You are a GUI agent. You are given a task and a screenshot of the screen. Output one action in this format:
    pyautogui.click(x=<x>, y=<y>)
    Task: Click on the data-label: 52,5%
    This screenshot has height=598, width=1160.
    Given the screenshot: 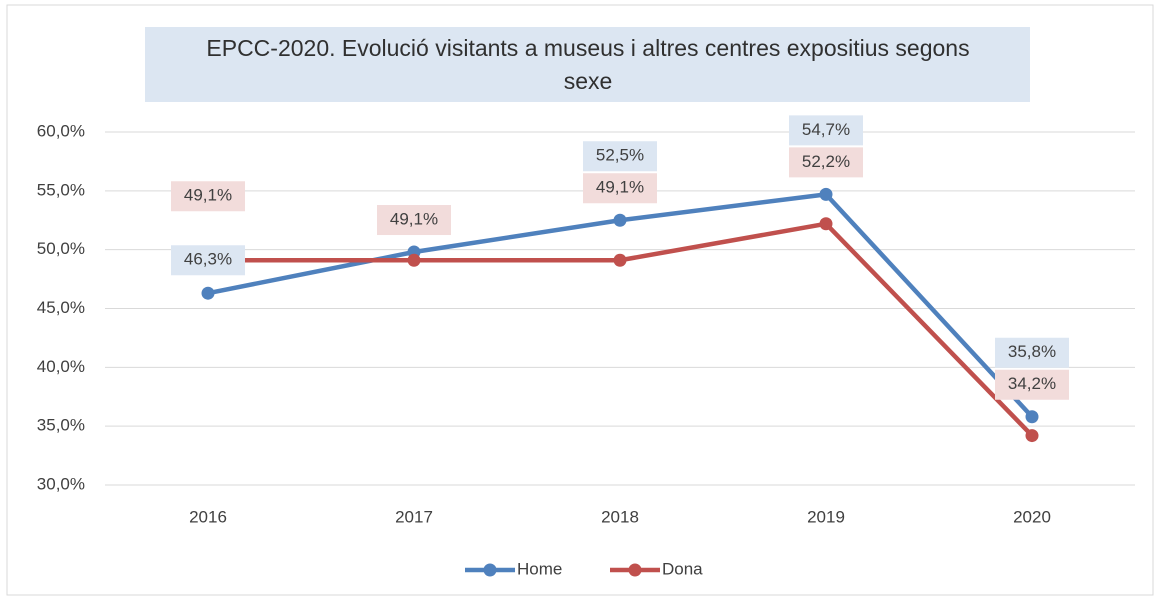 What is the action you would take?
    pyautogui.click(x=620, y=155)
    